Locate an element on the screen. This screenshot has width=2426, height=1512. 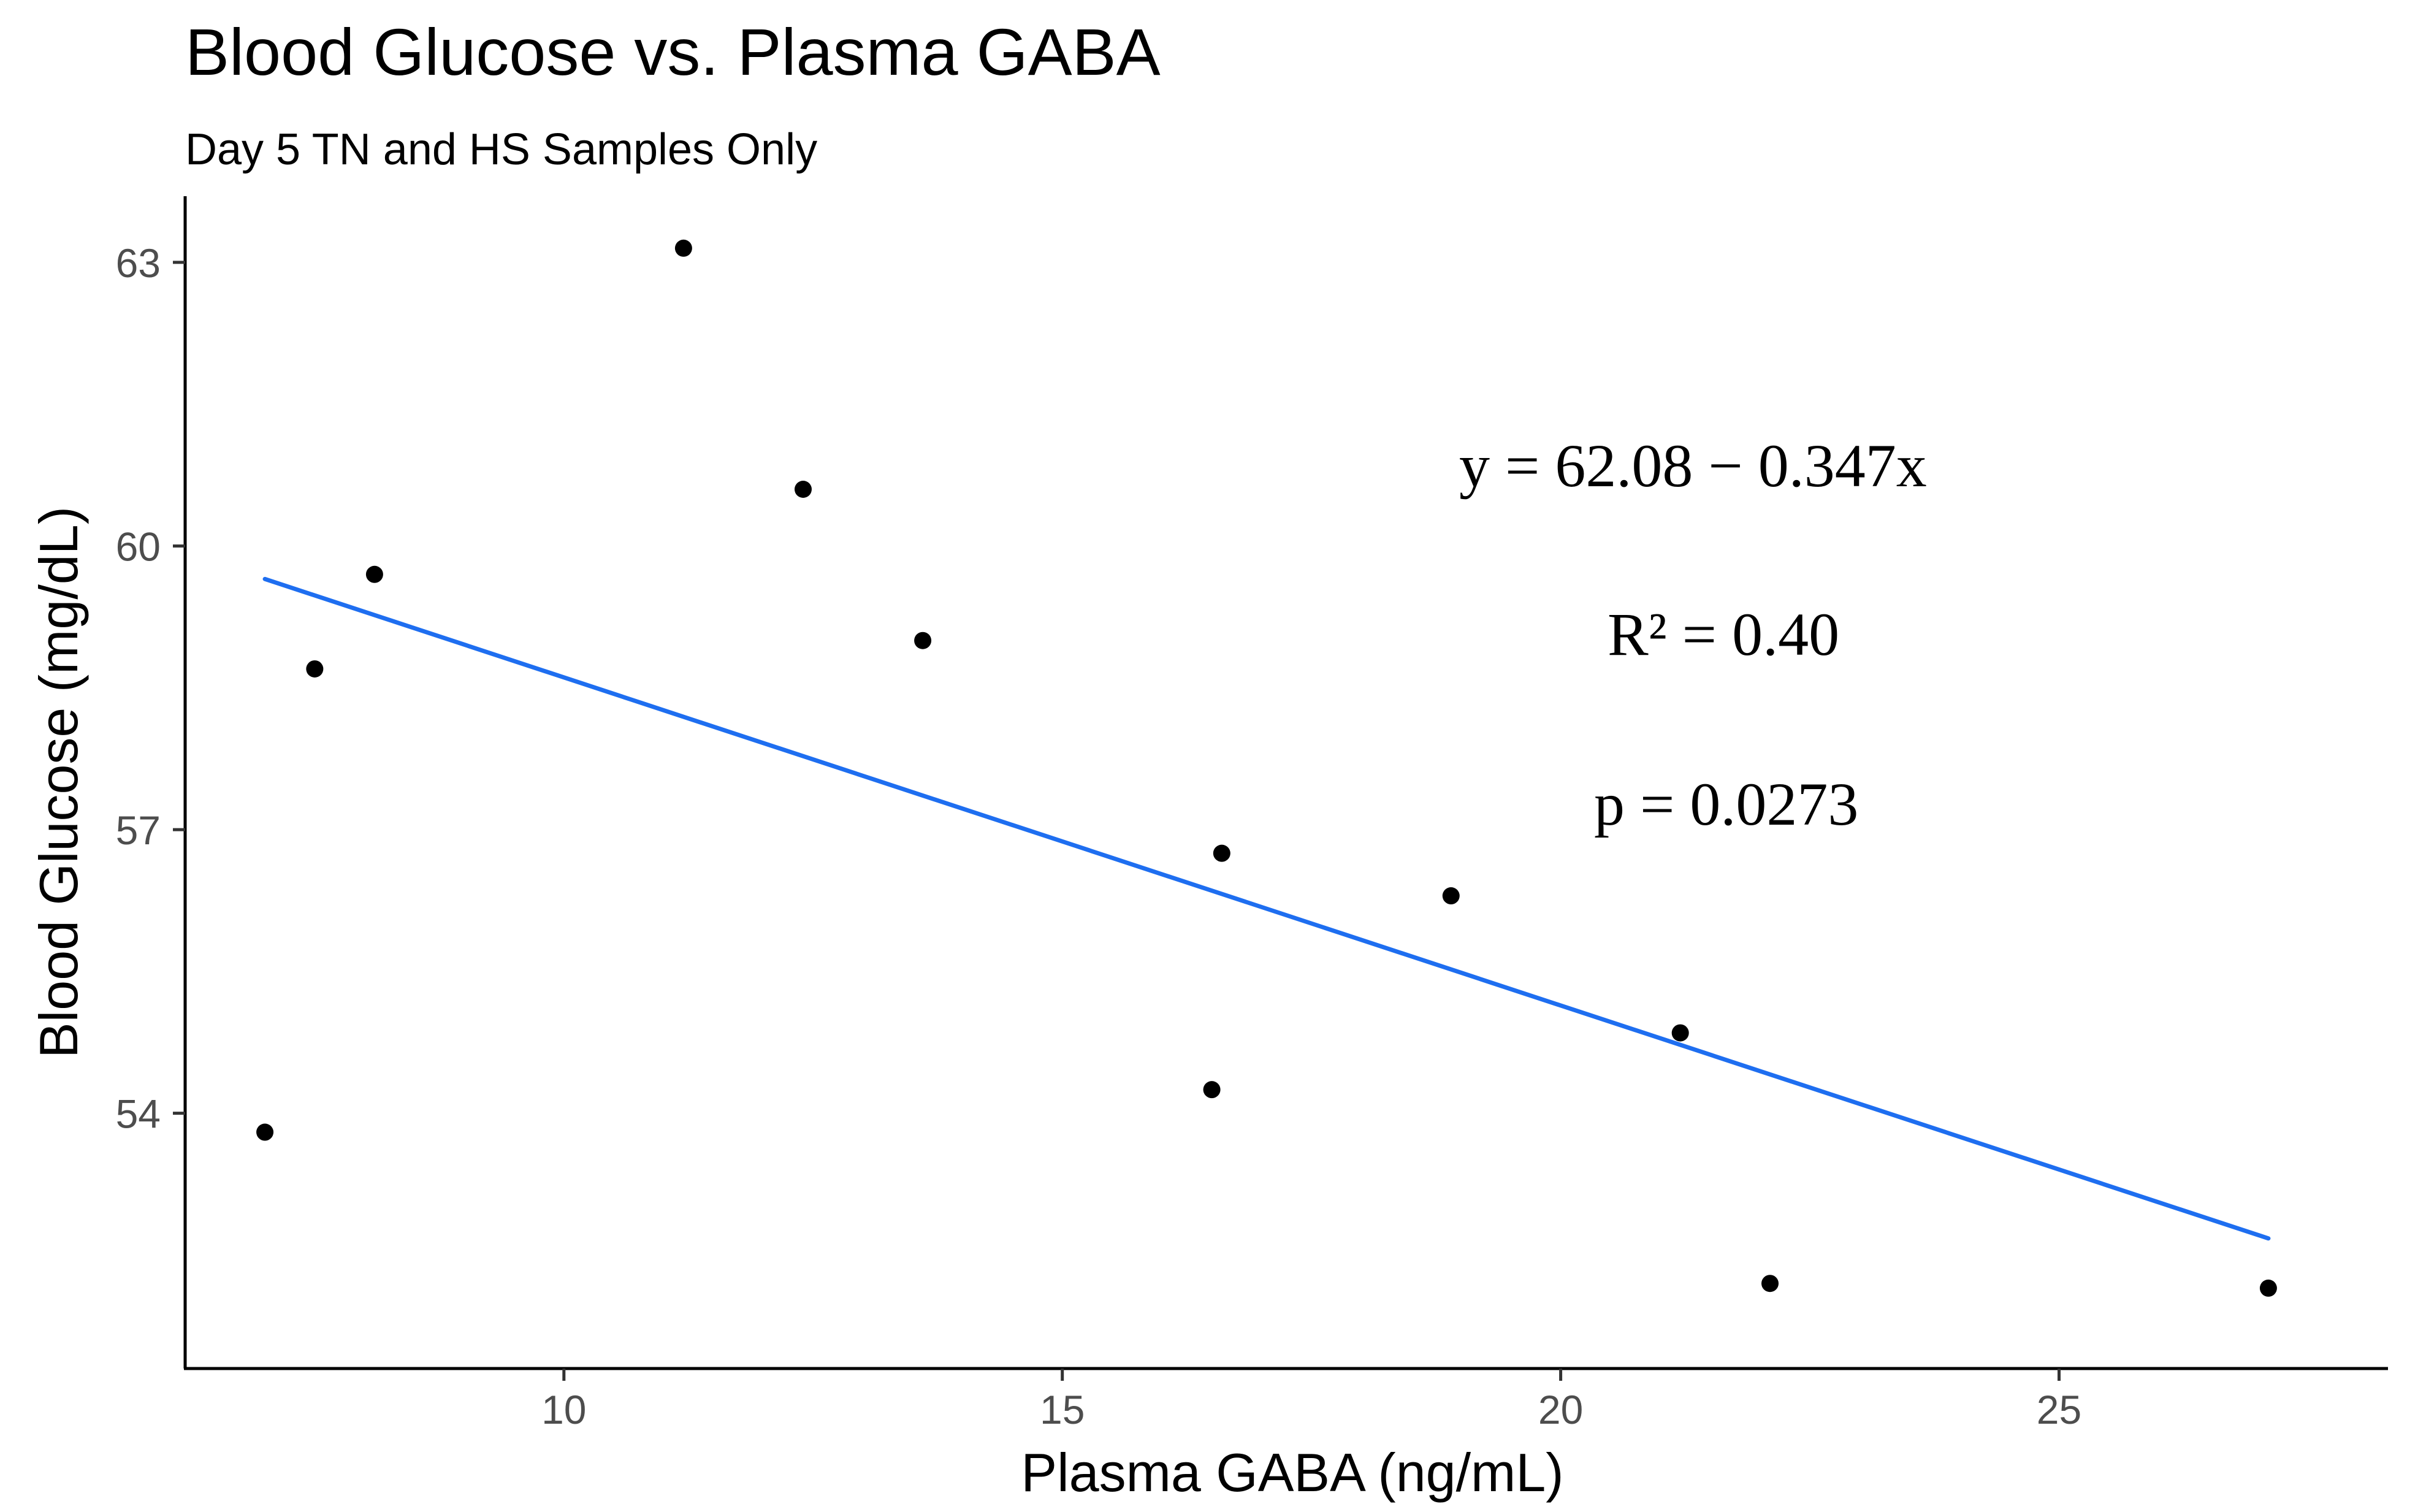
annotation-equation: y = 62.08 − 0.347x is located at coordinates (1693, 466).